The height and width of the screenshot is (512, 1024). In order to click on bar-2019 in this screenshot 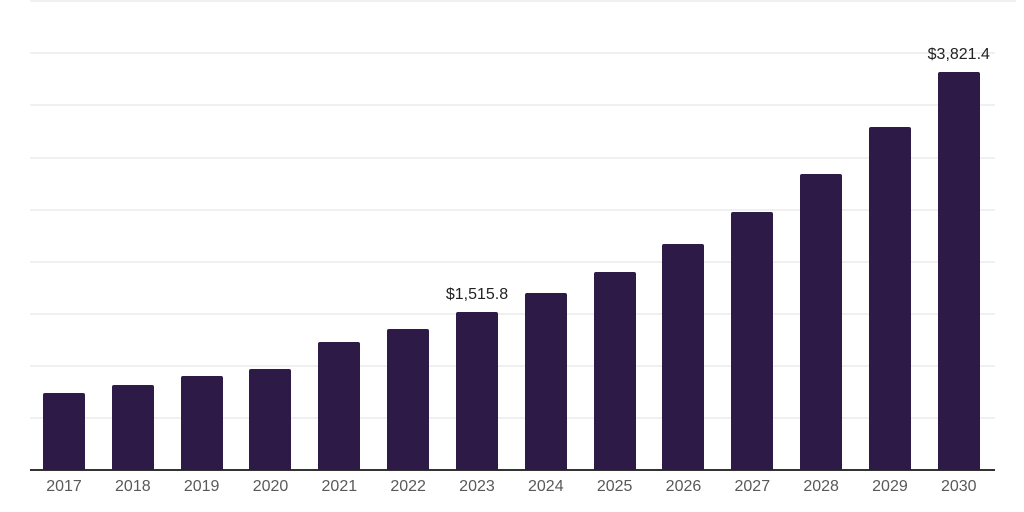, I will do `click(201, 423)`.